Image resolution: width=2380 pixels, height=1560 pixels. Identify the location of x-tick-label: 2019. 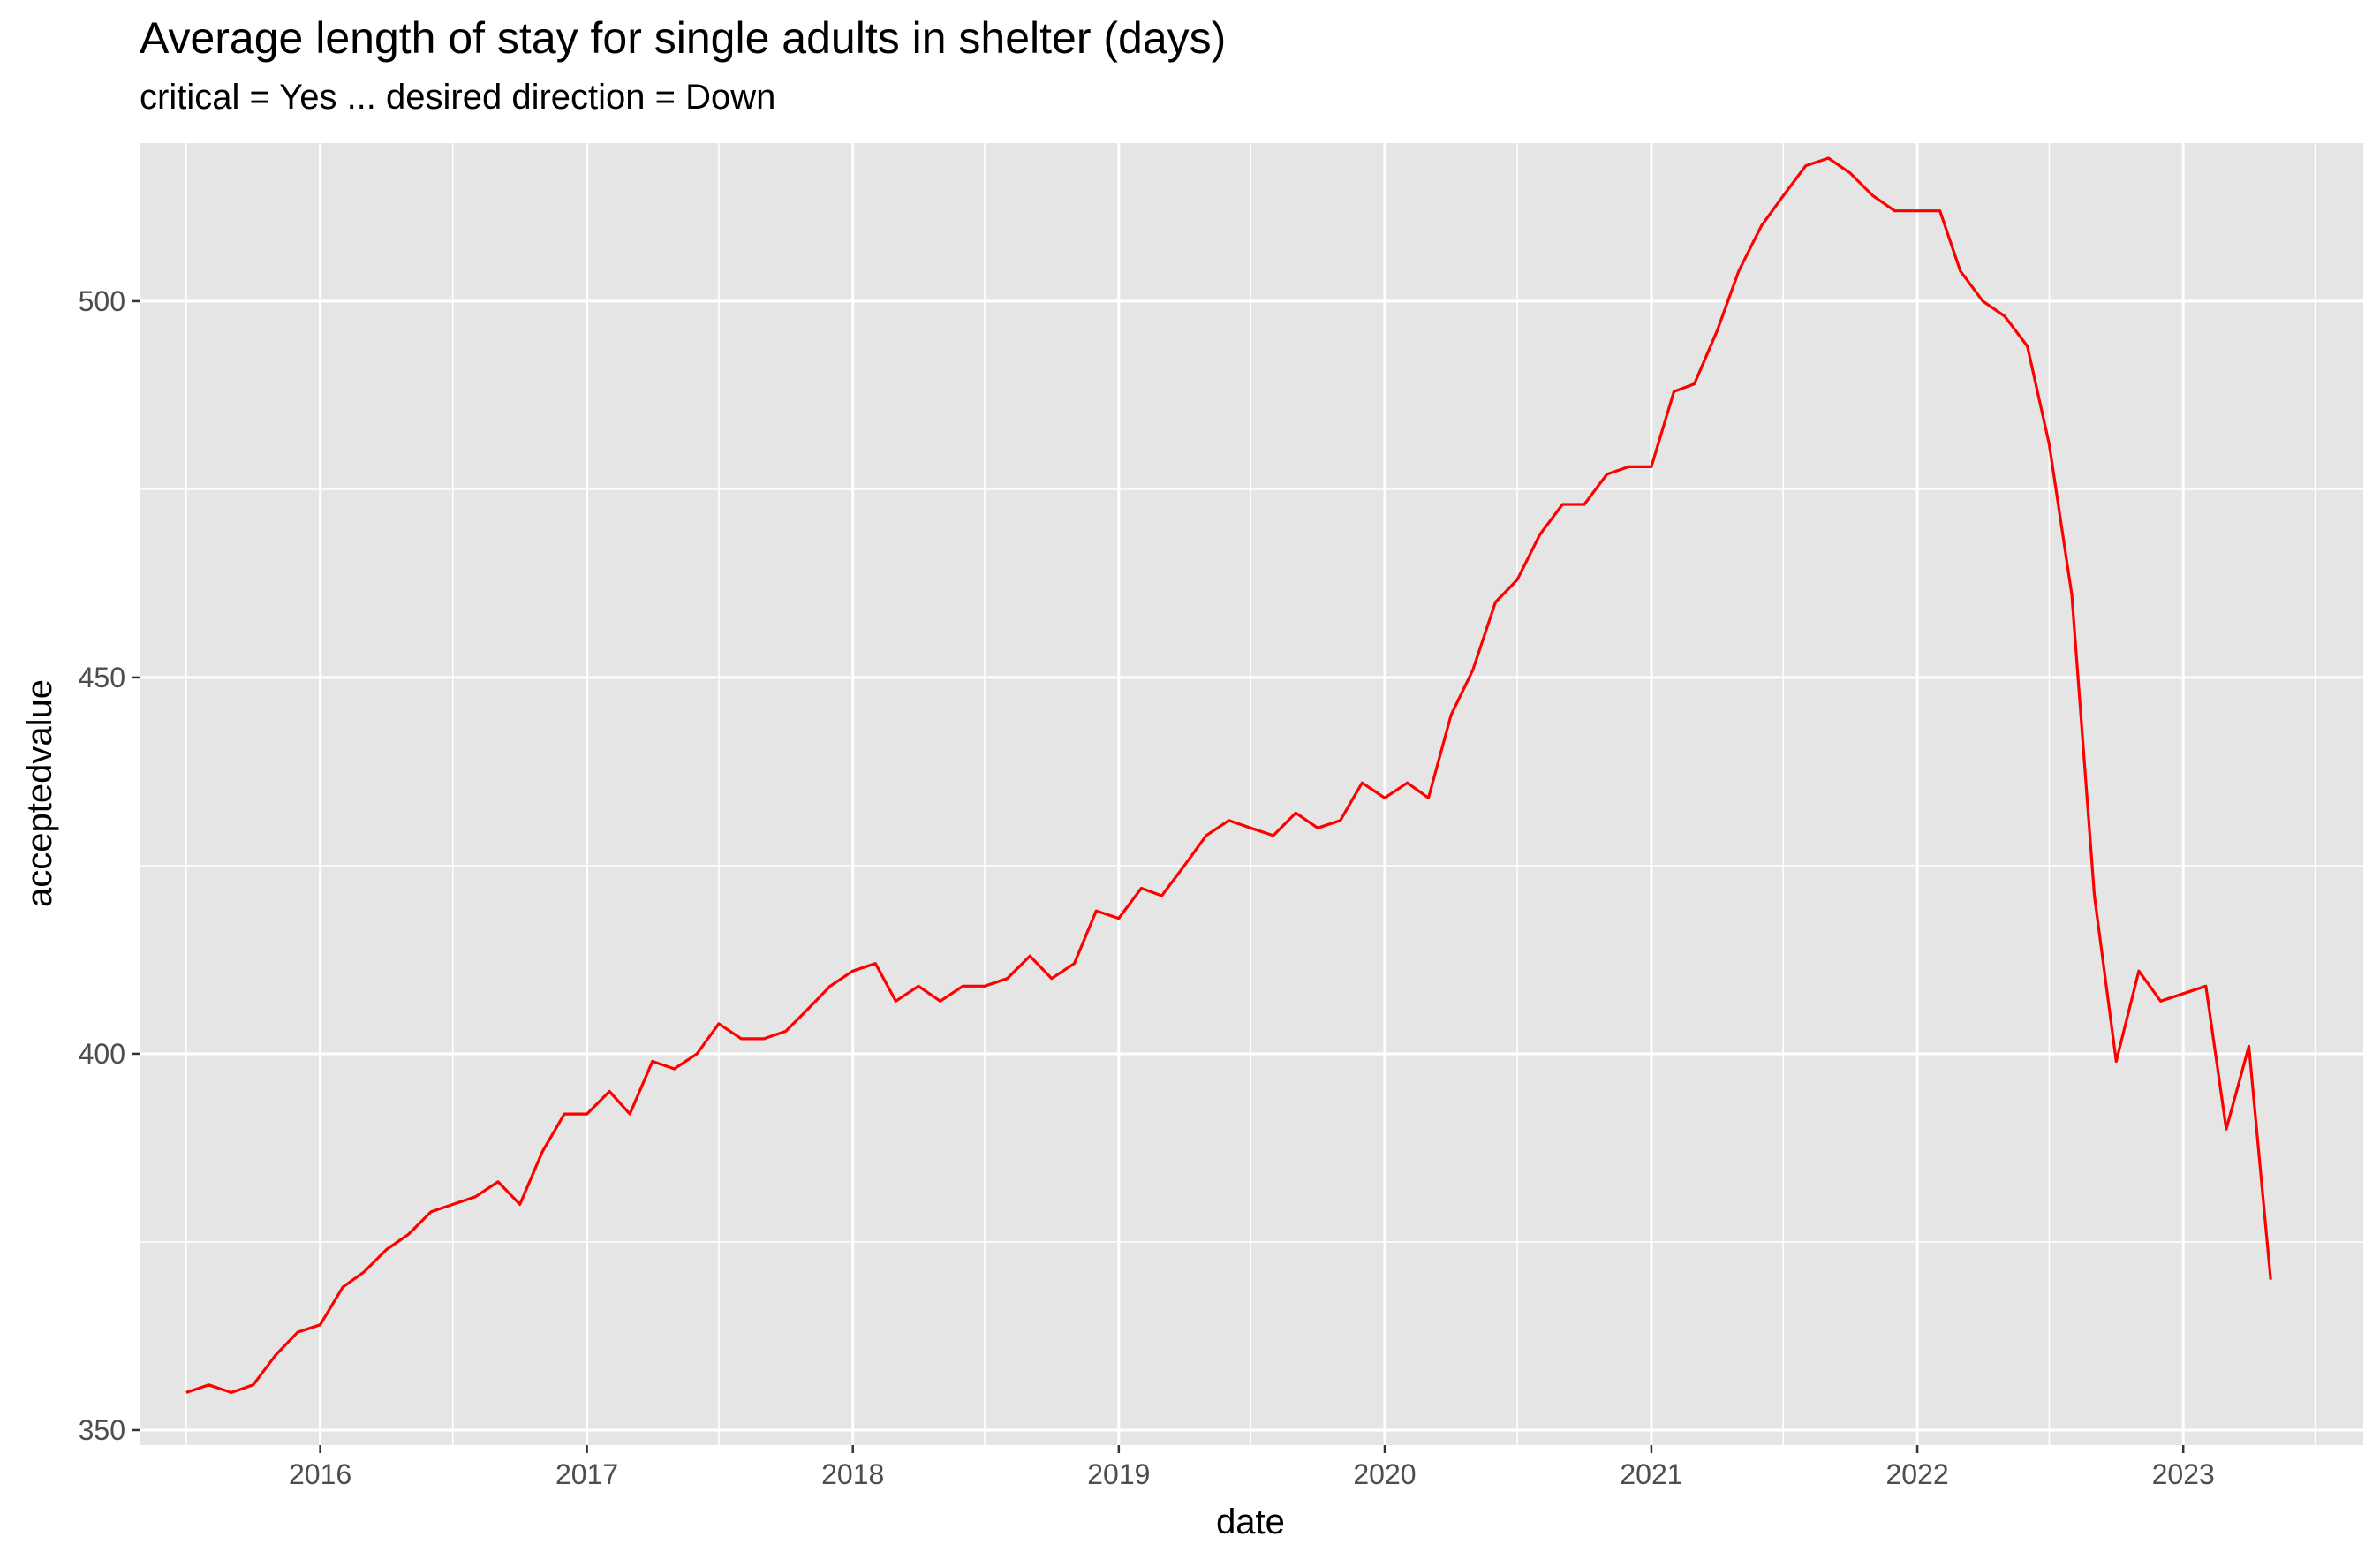
(1118, 1474).